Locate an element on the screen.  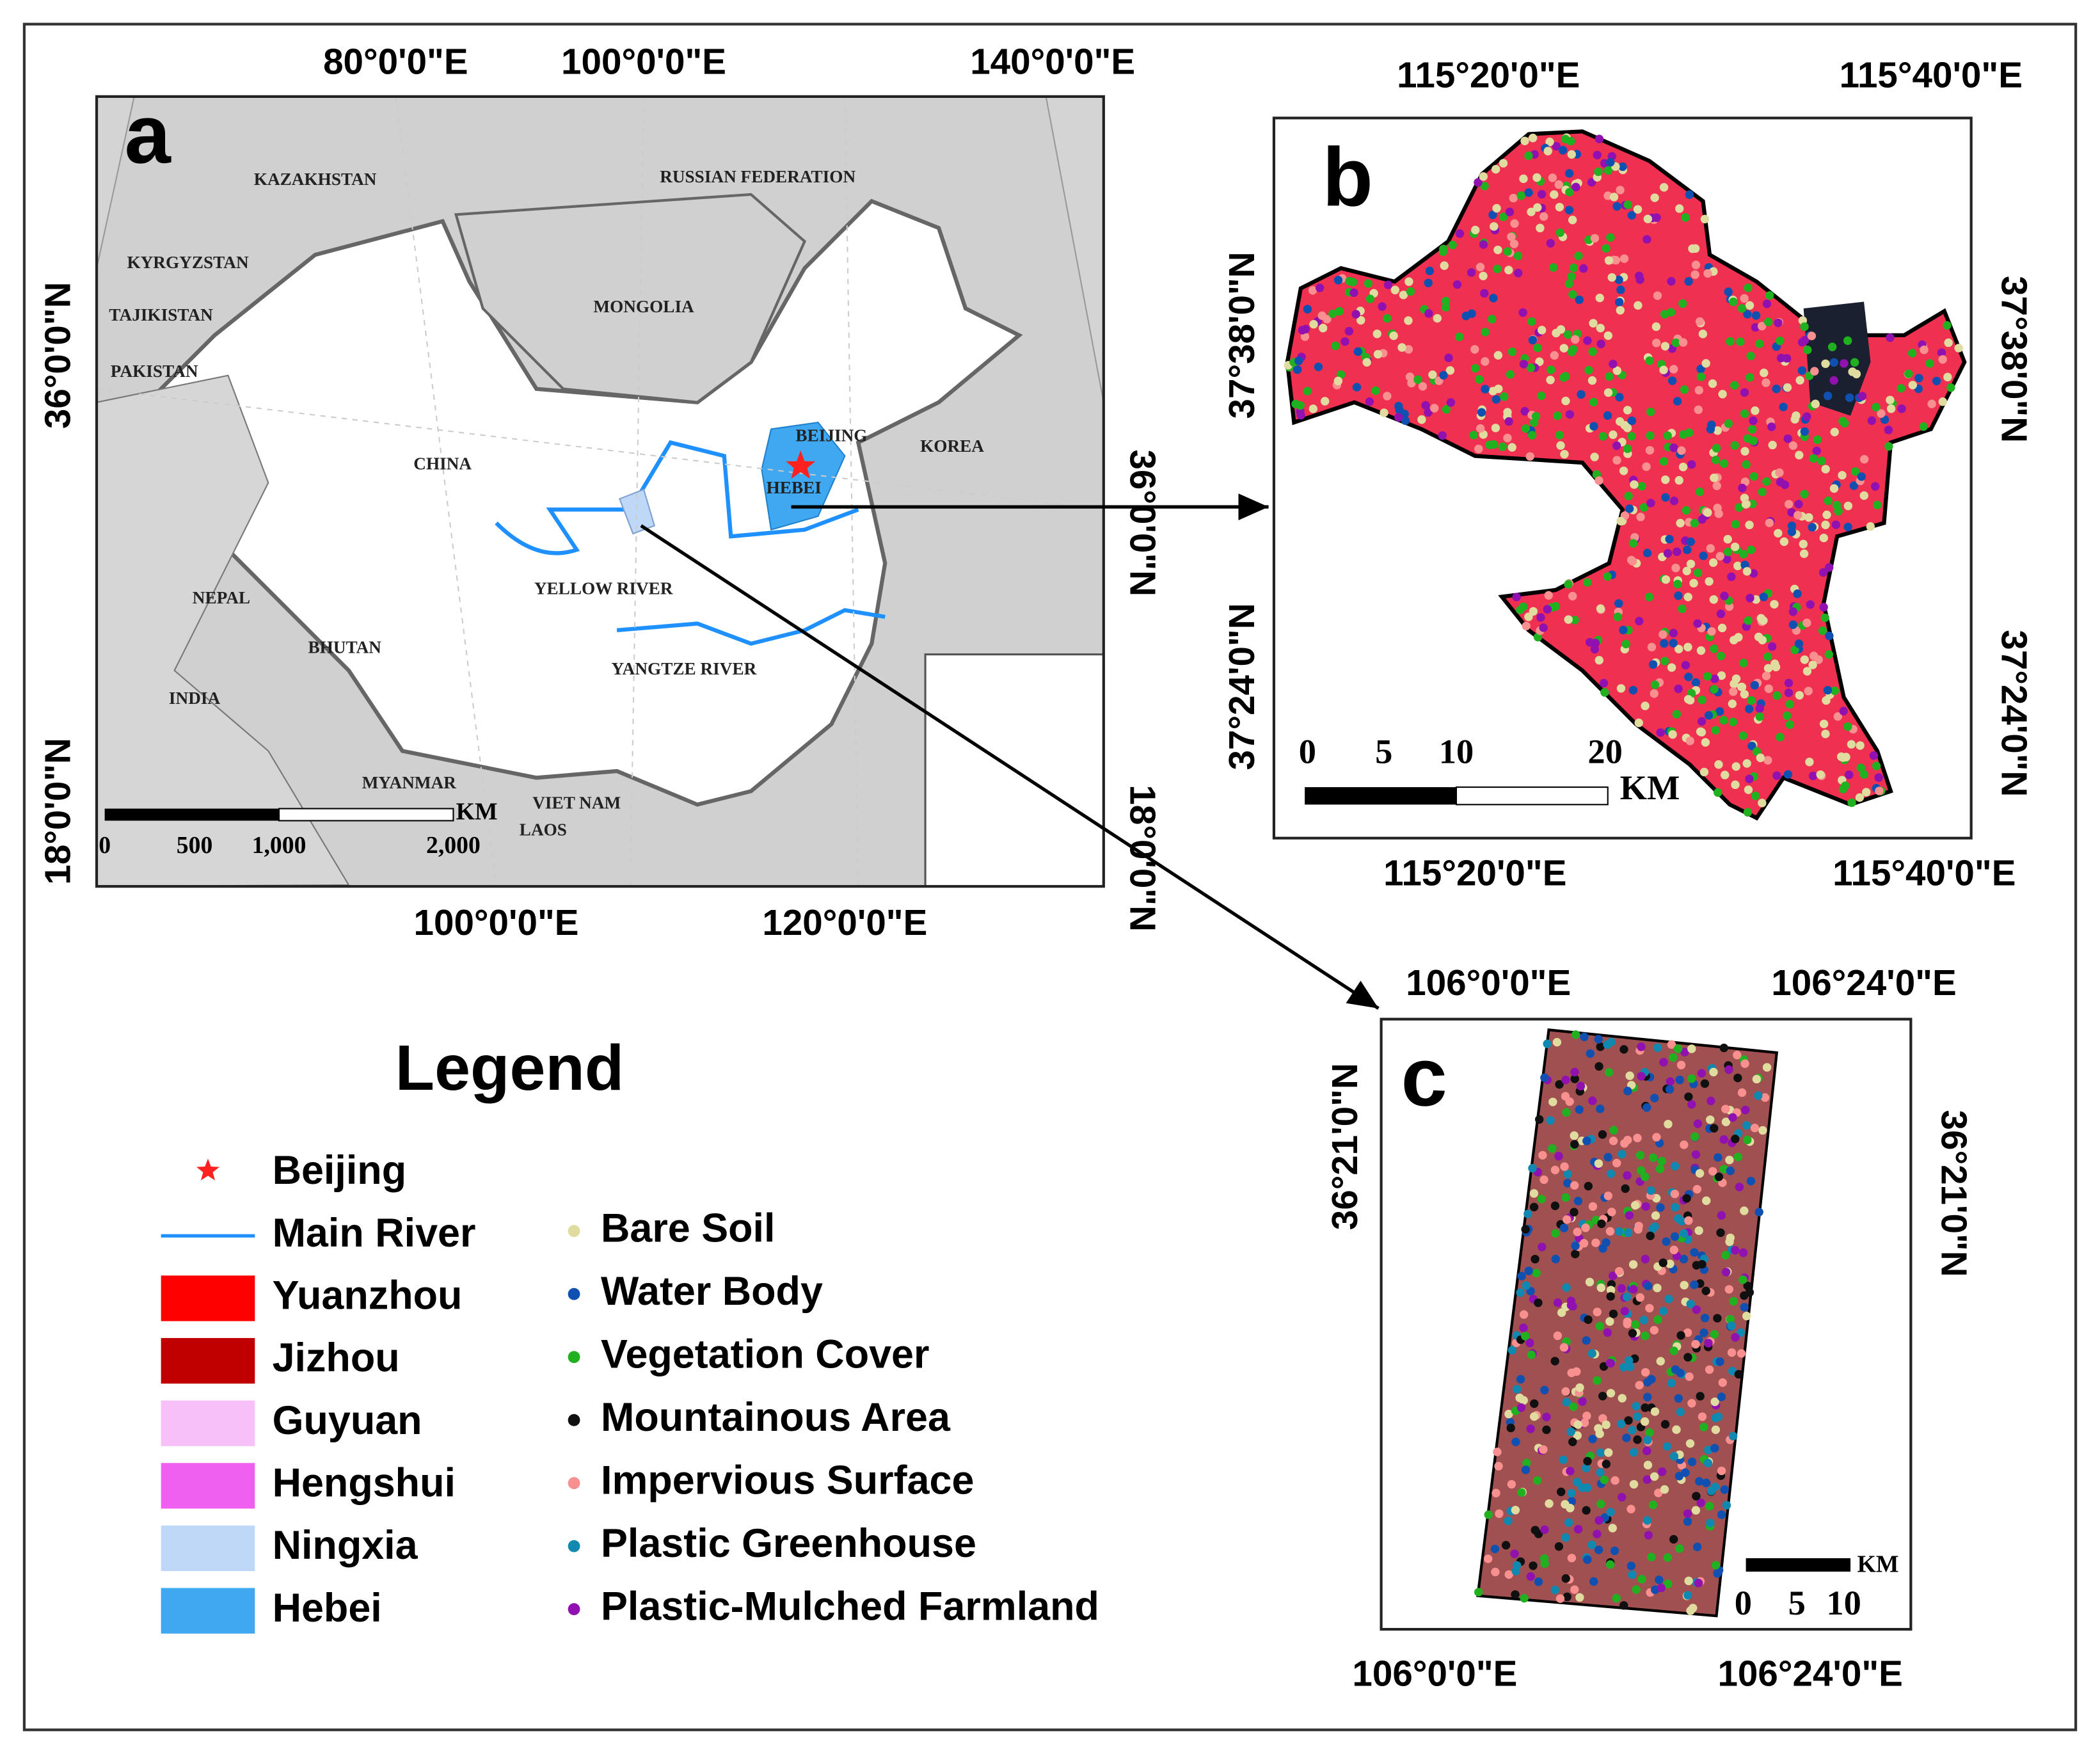
scale-tick: 2,000 is located at coordinates (454, 845).